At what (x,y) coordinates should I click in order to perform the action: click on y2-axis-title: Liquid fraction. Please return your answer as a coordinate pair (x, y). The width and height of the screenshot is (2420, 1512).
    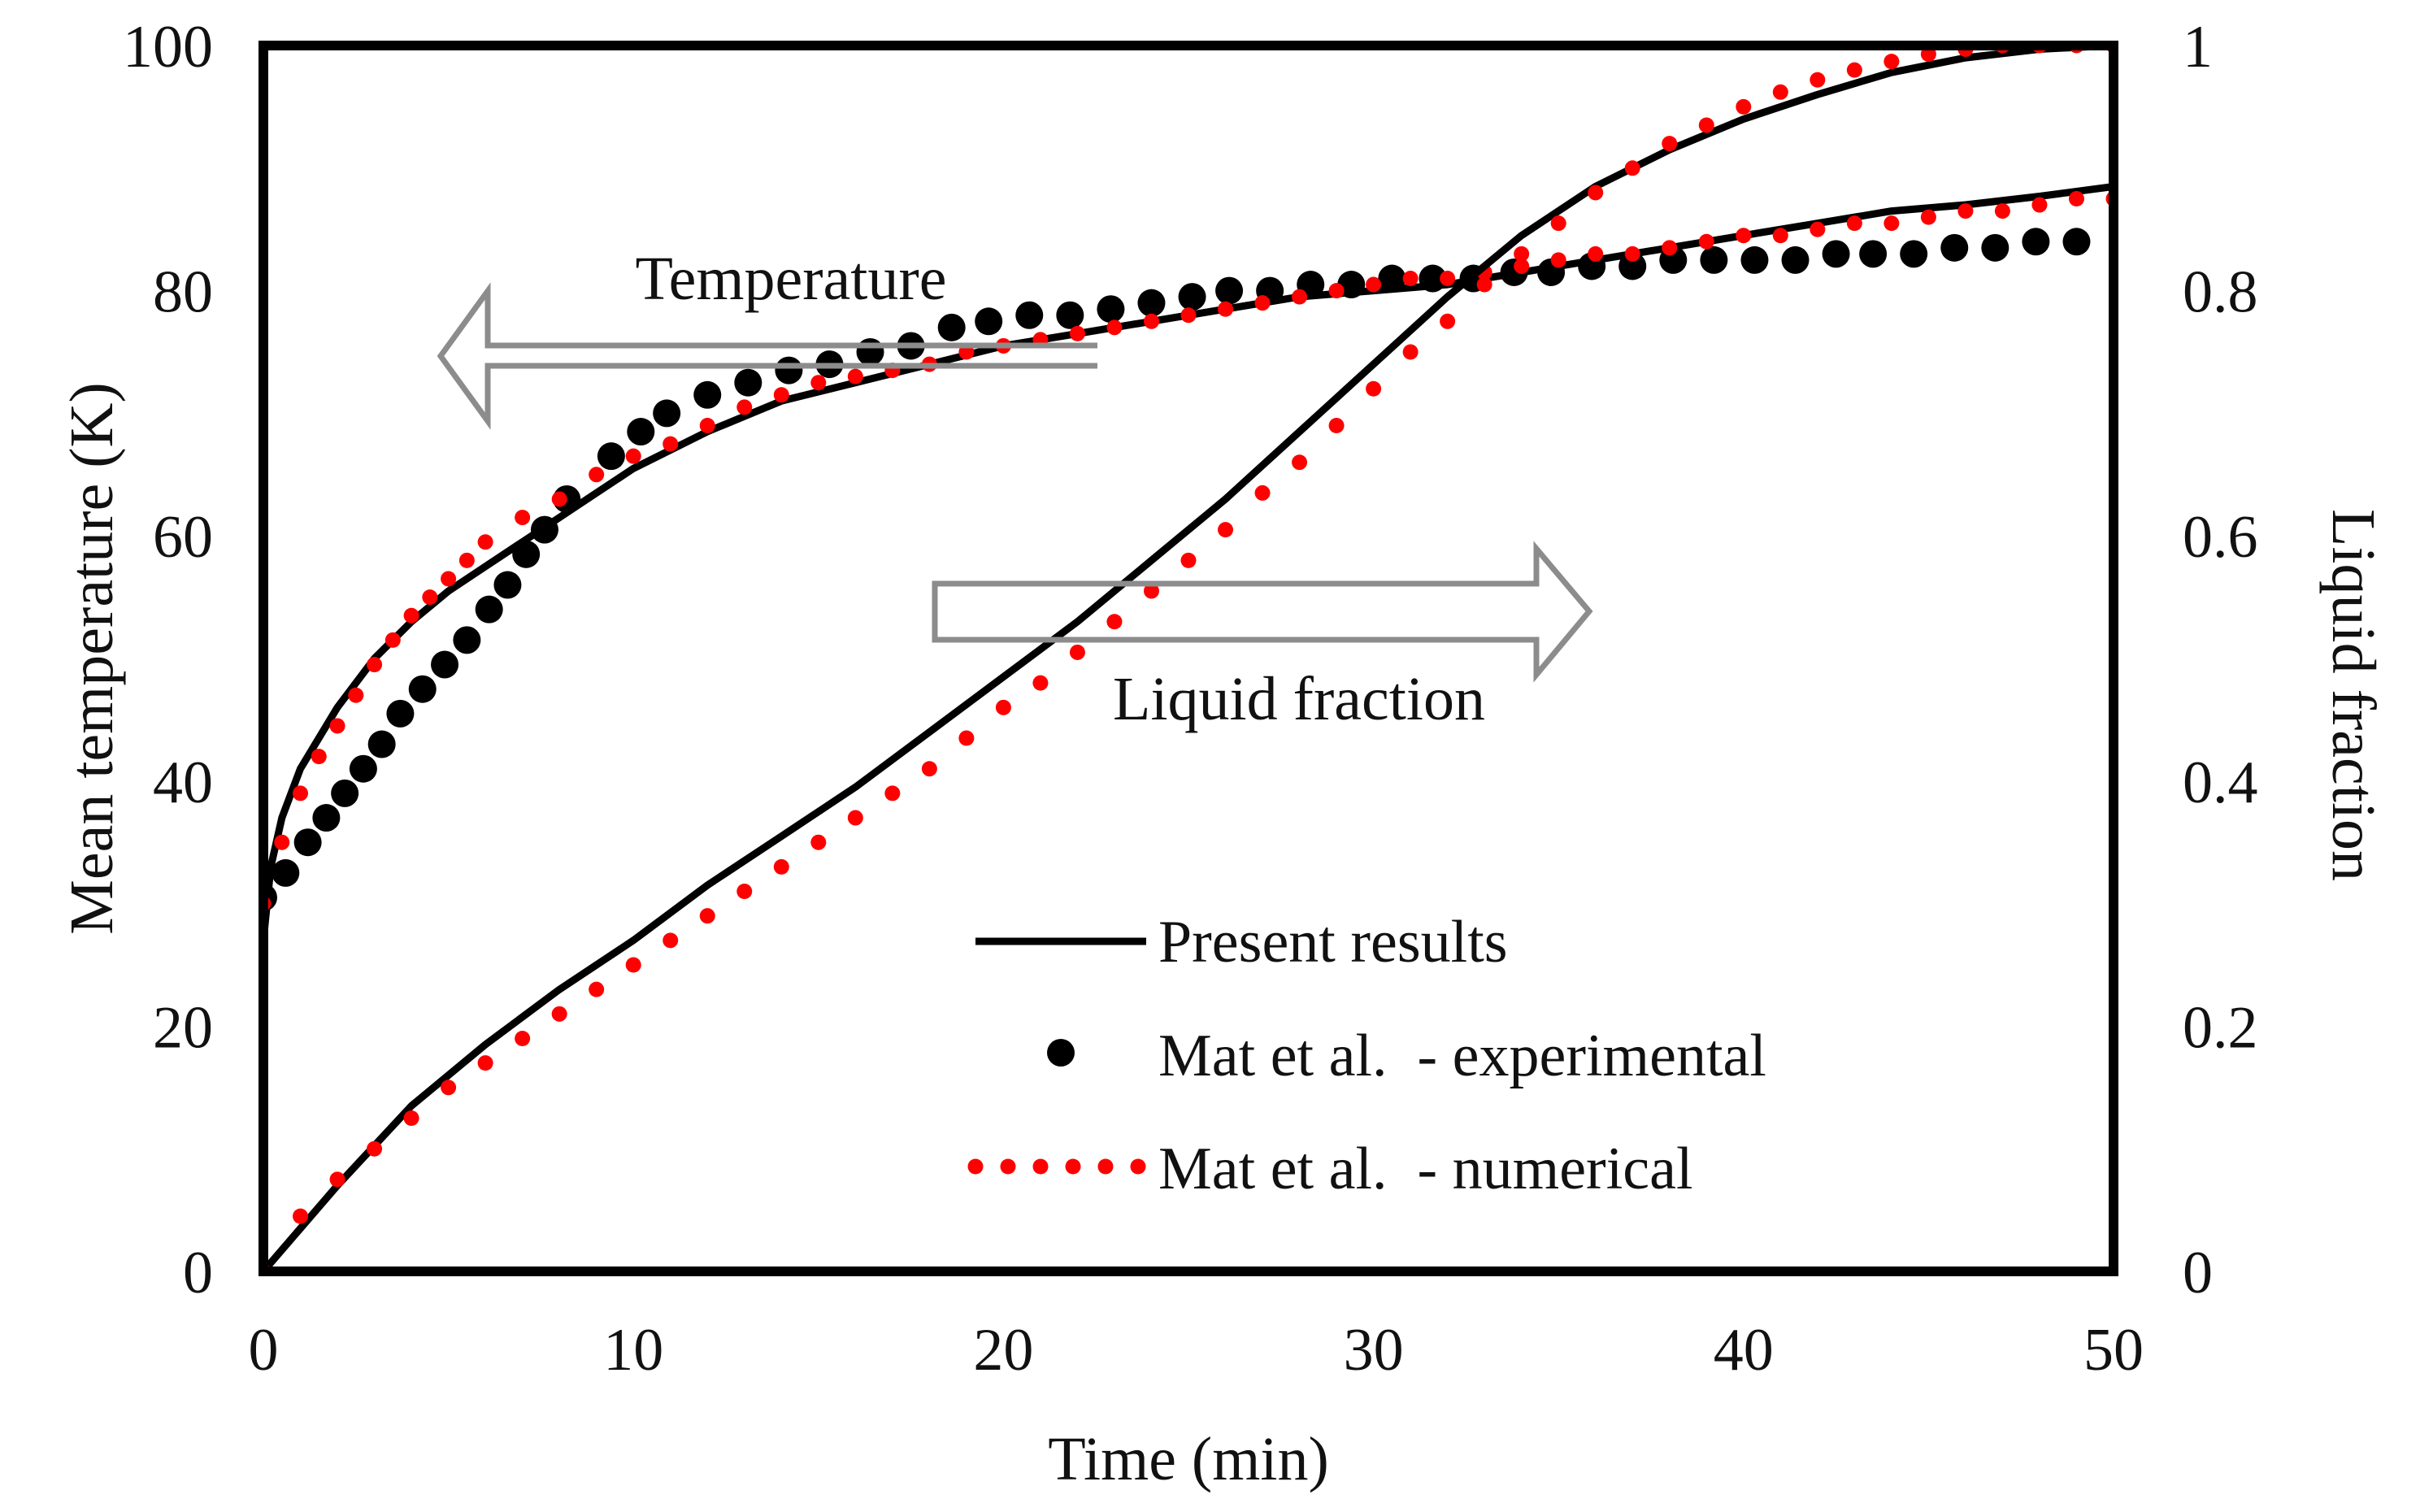
    Looking at the image, I should click on (2353, 695).